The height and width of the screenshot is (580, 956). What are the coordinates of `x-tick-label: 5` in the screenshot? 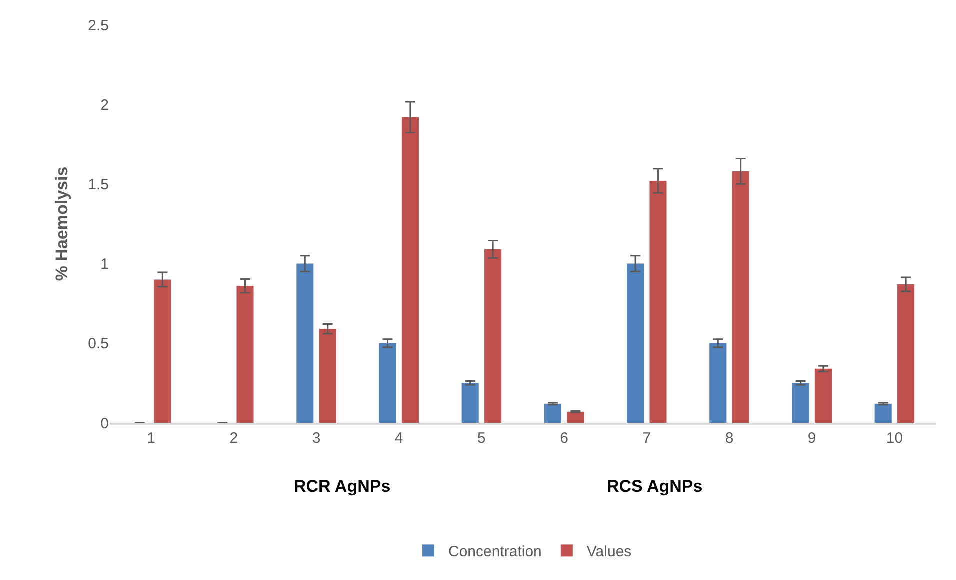 It's located at (482, 438).